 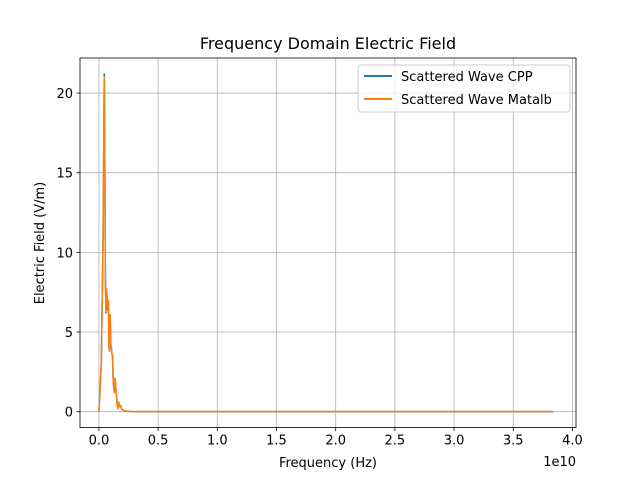 I want to click on y-tick-label: 20, so click(x=64, y=94).